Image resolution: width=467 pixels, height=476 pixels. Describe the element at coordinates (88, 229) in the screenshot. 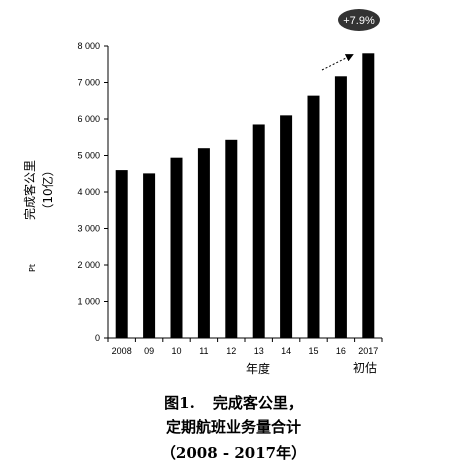

I see `y-tick-label: 3 000` at that location.